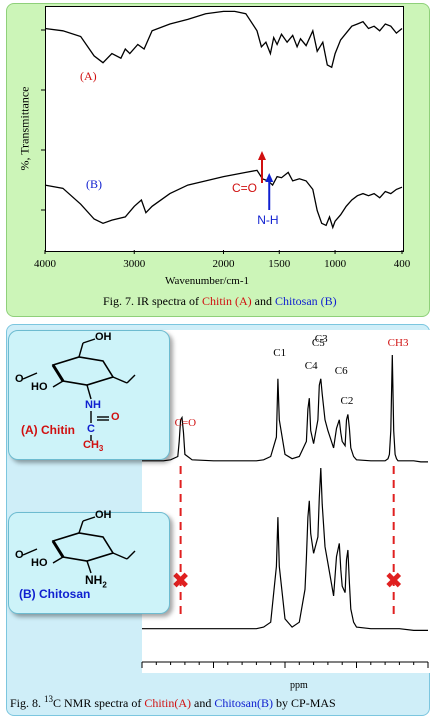  Describe the element at coordinates (39, 387) in the screenshot. I see `chitin-ho-label: HO` at that location.